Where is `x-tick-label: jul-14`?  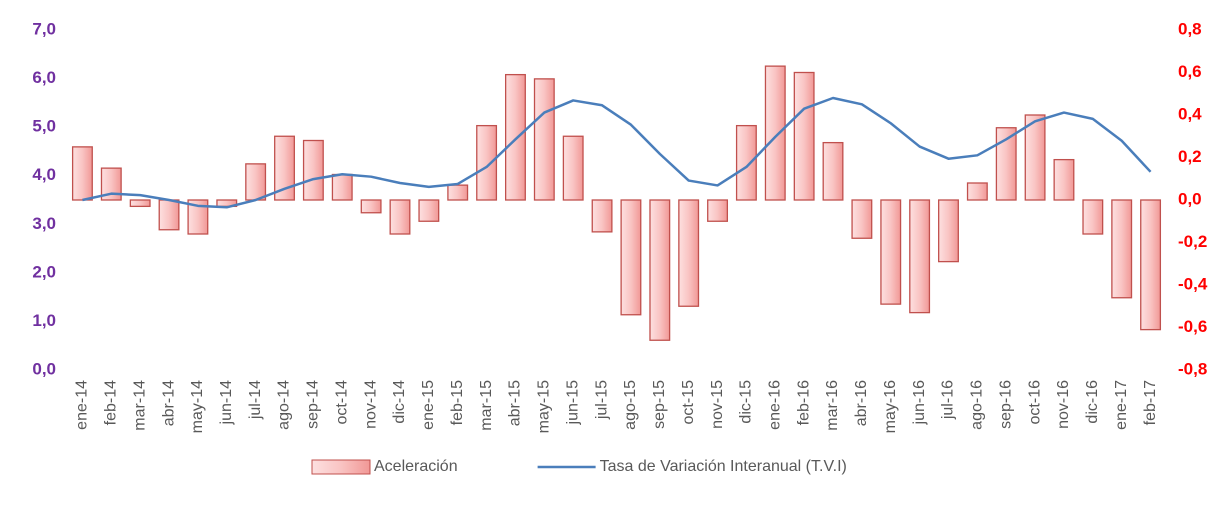 x-tick-label: jul-14 is located at coordinates (255, 400).